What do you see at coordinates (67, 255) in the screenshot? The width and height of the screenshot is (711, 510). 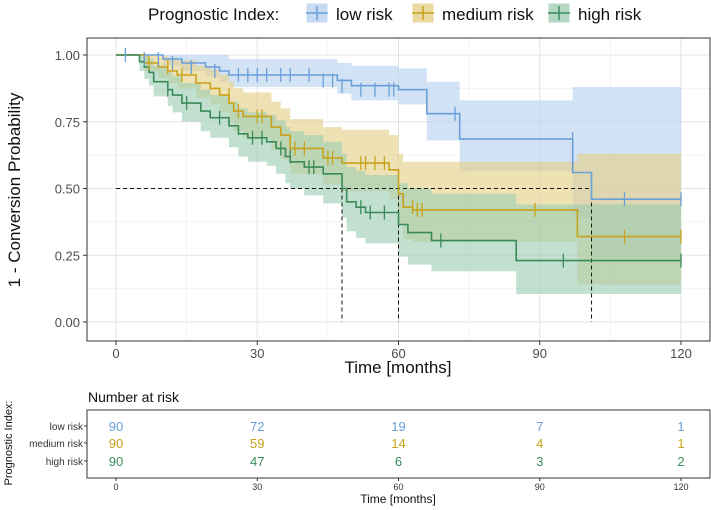 I see `y-tick-label: 0.25` at bounding box center [67, 255].